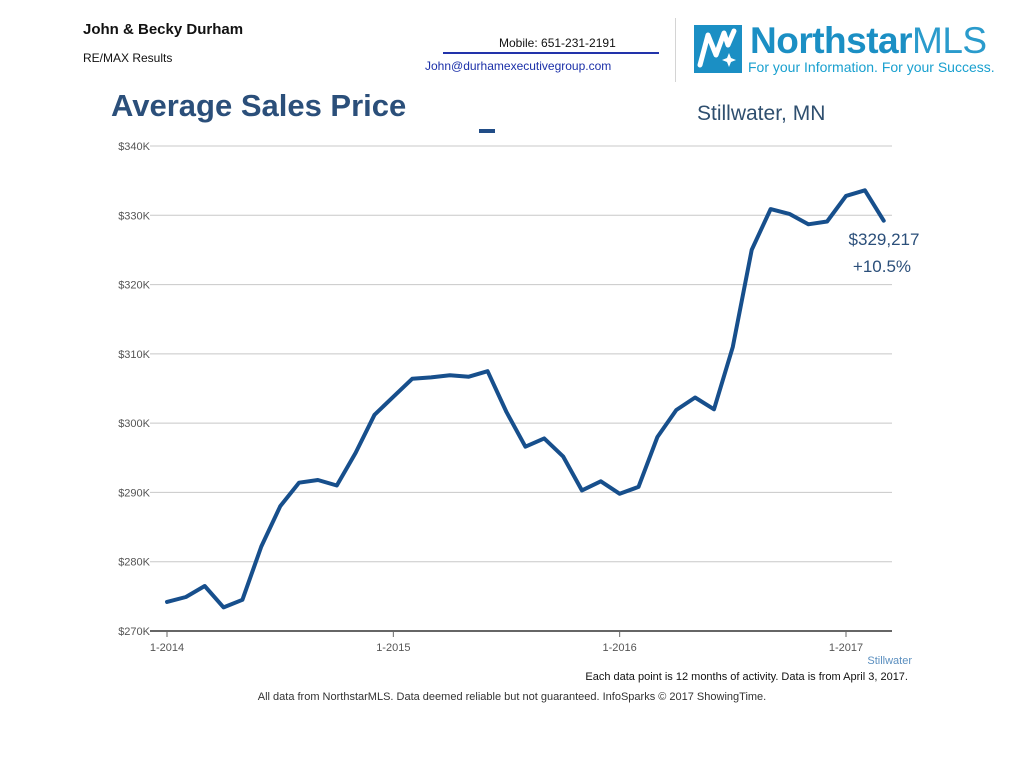  What do you see at coordinates (718, 49) in the screenshot?
I see `northstar-logo-icon` at bounding box center [718, 49].